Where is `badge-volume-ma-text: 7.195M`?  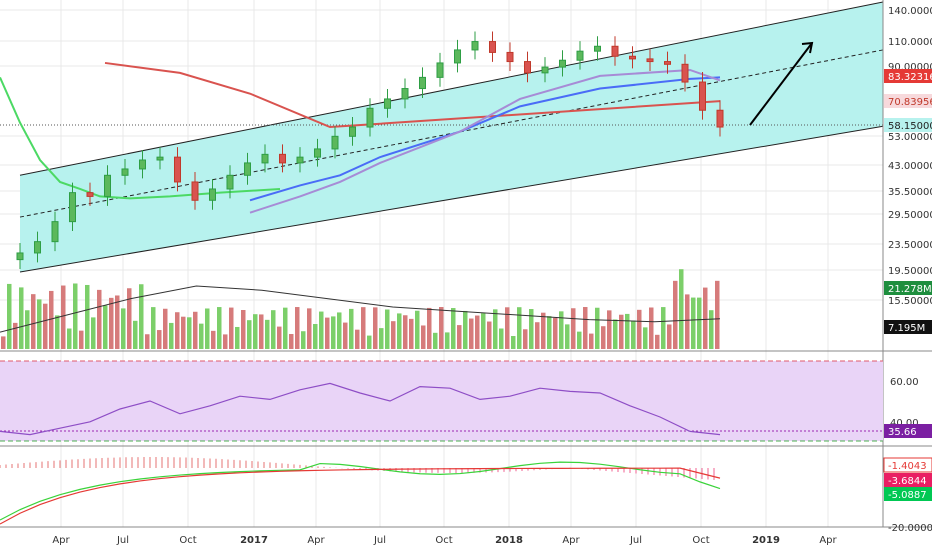 badge-volume-ma-text: 7.195M is located at coordinates (906, 328).